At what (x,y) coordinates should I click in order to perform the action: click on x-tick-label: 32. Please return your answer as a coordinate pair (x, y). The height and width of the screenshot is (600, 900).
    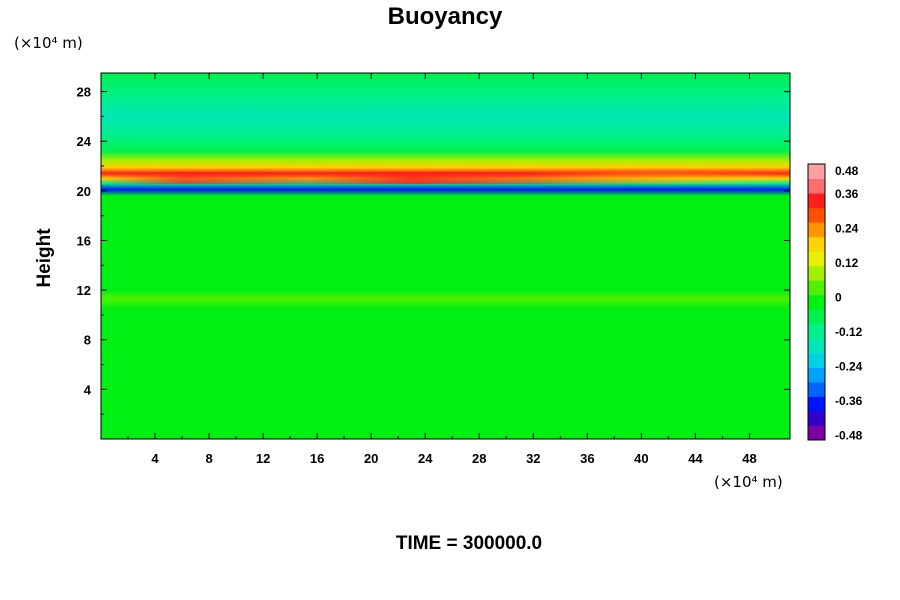
    Looking at the image, I should click on (533, 458).